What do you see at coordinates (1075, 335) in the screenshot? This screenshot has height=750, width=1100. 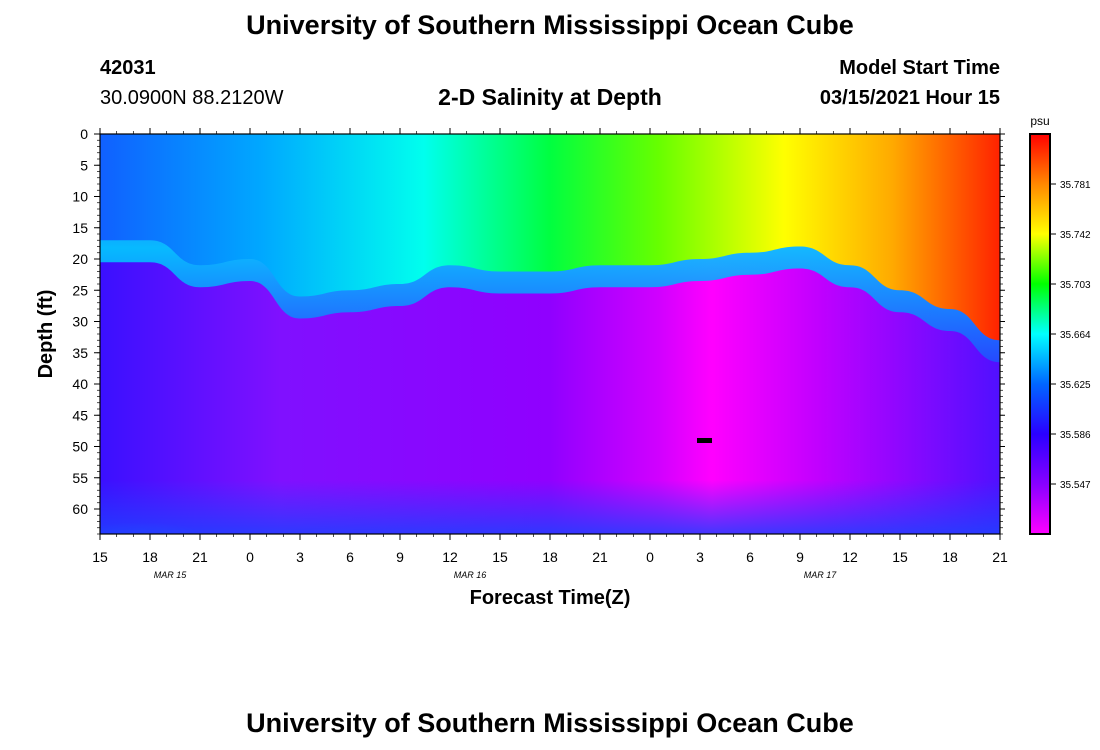 I see `colorbar-tick-label: 35.664` at bounding box center [1075, 335].